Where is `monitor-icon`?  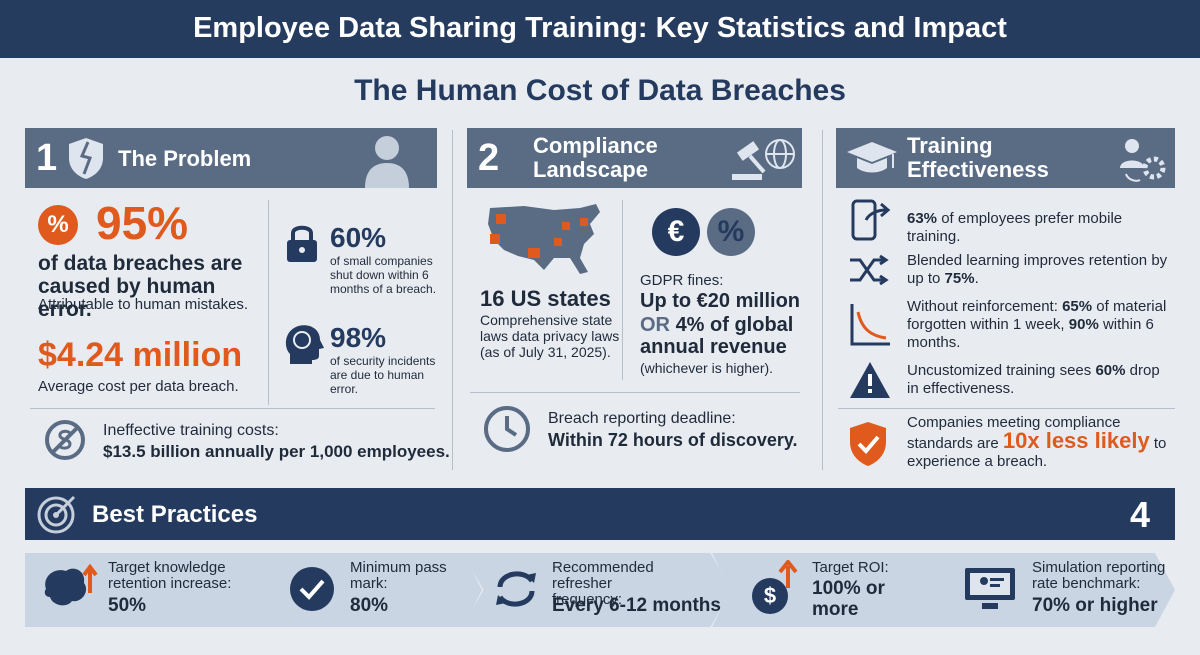 monitor-icon is located at coordinates (990, 588).